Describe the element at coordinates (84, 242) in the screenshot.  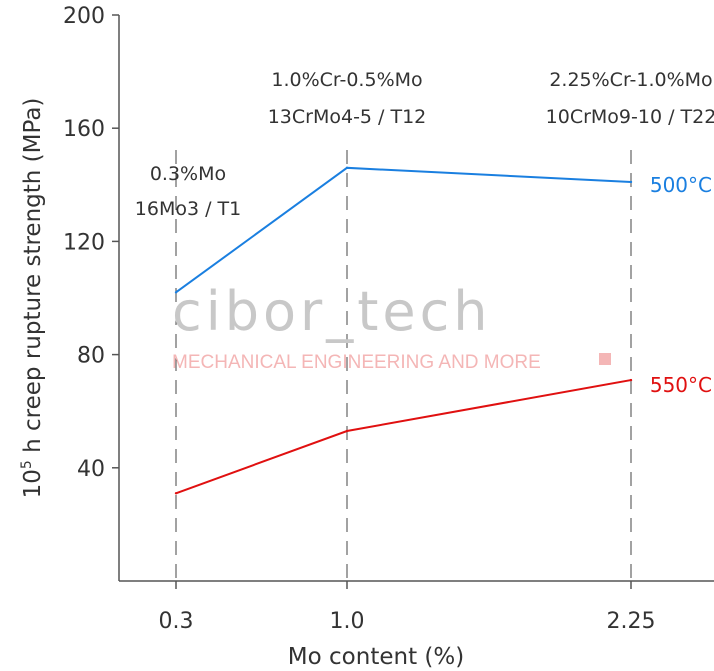
I see `y-tick-label-2: 120` at that location.